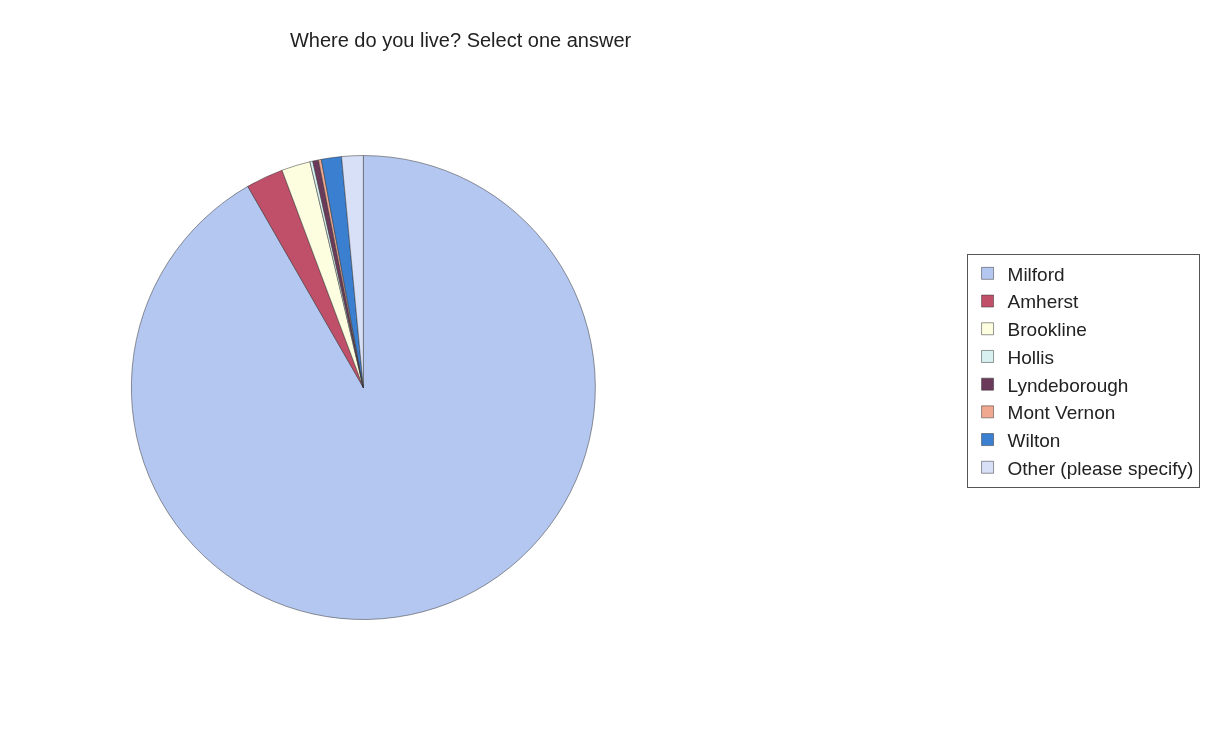 The height and width of the screenshot is (731, 1212). What do you see at coordinates (1100, 468) in the screenshot?
I see `legend-label: Other (please specify)` at bounding box center [1100, 468].